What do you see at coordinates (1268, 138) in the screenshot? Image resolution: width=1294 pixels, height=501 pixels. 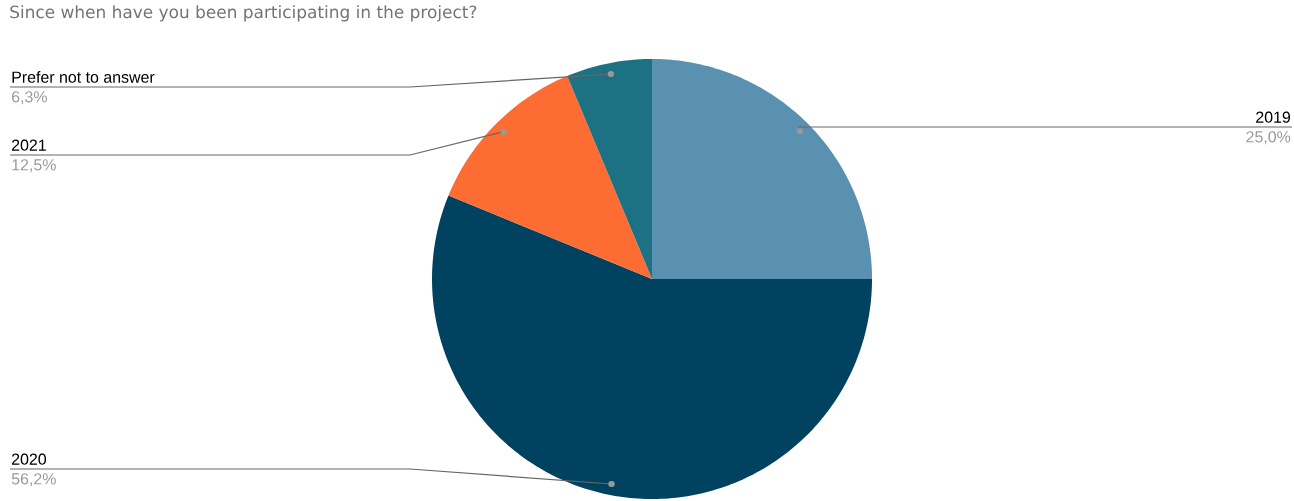 I see `data-label: 25,0%` at bounding box center [1268, 138].